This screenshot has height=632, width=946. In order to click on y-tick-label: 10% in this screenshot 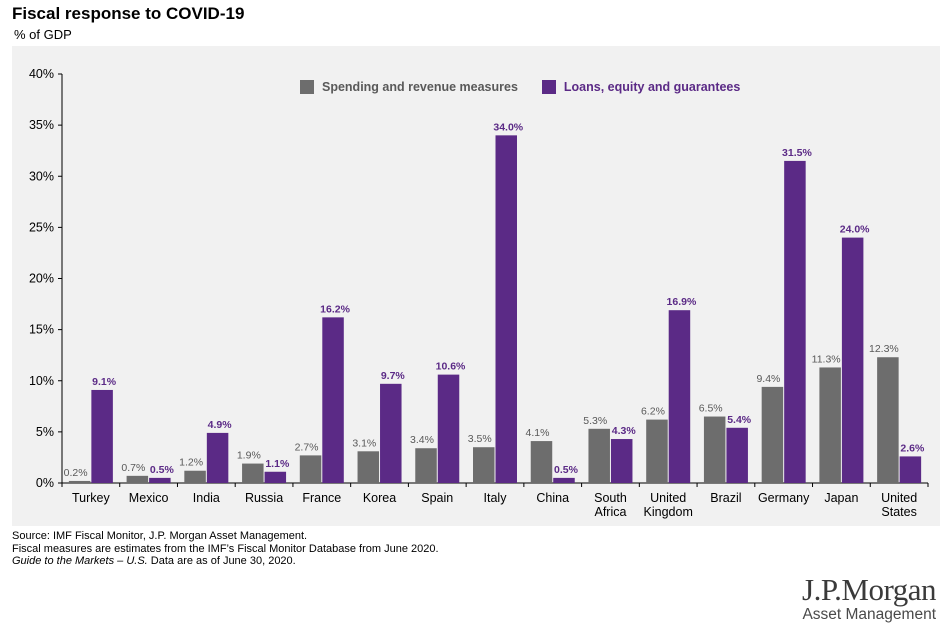, I will do `click(41, 381)`.